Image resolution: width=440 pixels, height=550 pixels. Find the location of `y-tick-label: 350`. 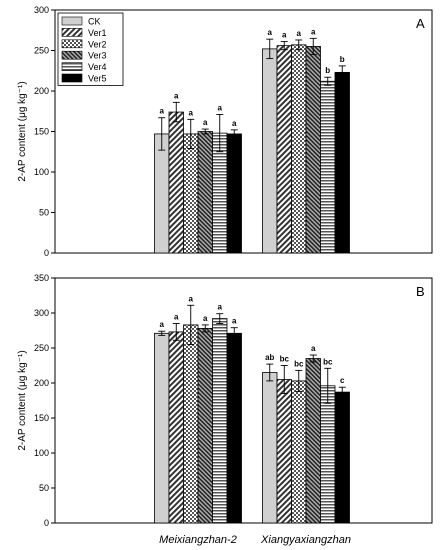

y-tick-label: 350 is located at coordinates (41, 278).